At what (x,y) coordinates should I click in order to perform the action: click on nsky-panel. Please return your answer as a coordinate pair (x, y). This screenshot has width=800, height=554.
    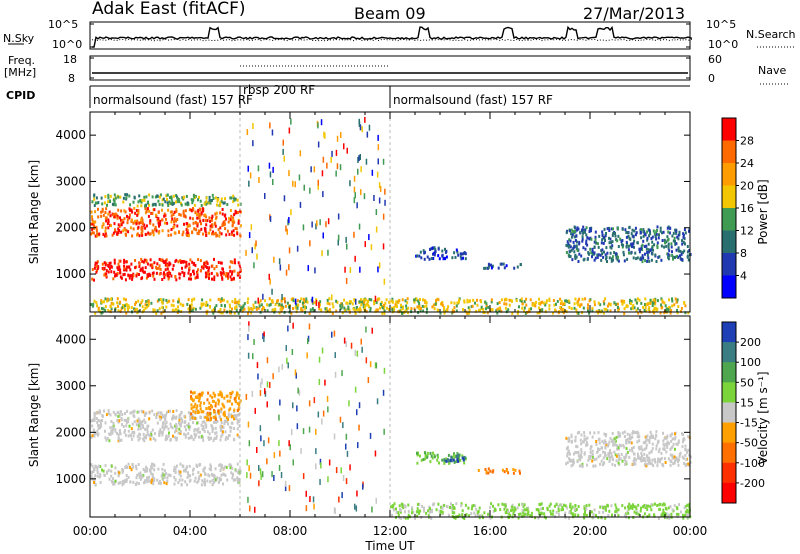
    Looking at the image, I should click on (391, 35).